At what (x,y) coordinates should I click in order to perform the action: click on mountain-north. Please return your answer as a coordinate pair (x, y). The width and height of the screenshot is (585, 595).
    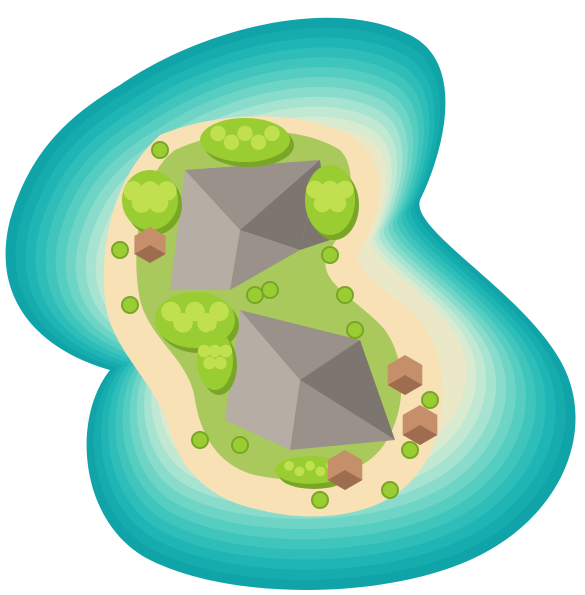
    Looking at the image, I should click on (250, 225).